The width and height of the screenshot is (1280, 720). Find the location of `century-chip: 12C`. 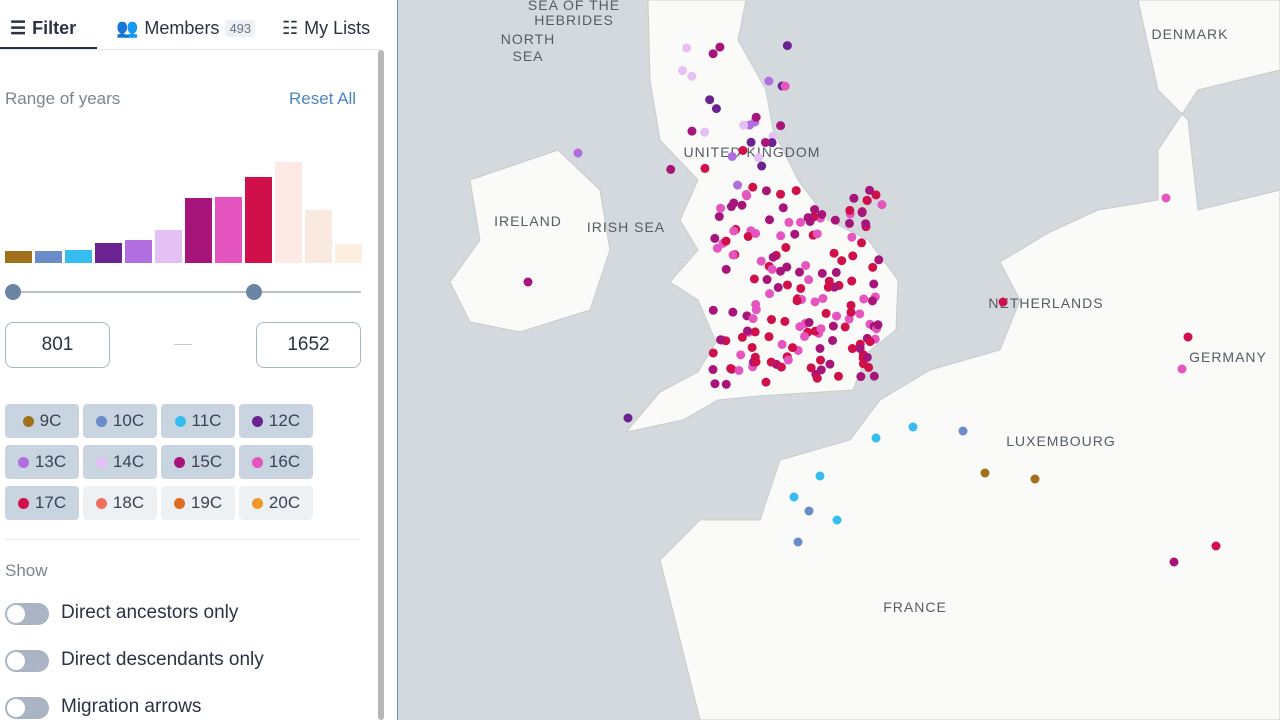

century-chip: 12C is located at coordinates (276, 421).